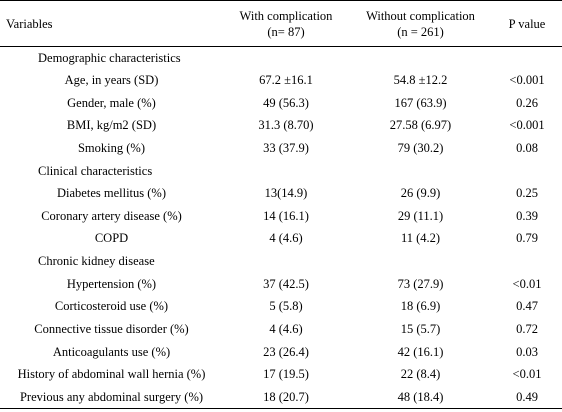 This screenshot has height=412, width=562. What do you see at coordinates (527, 193) in the screenshot?
I see `p-value-cell: 0.25` at bounding box center [527, 193].